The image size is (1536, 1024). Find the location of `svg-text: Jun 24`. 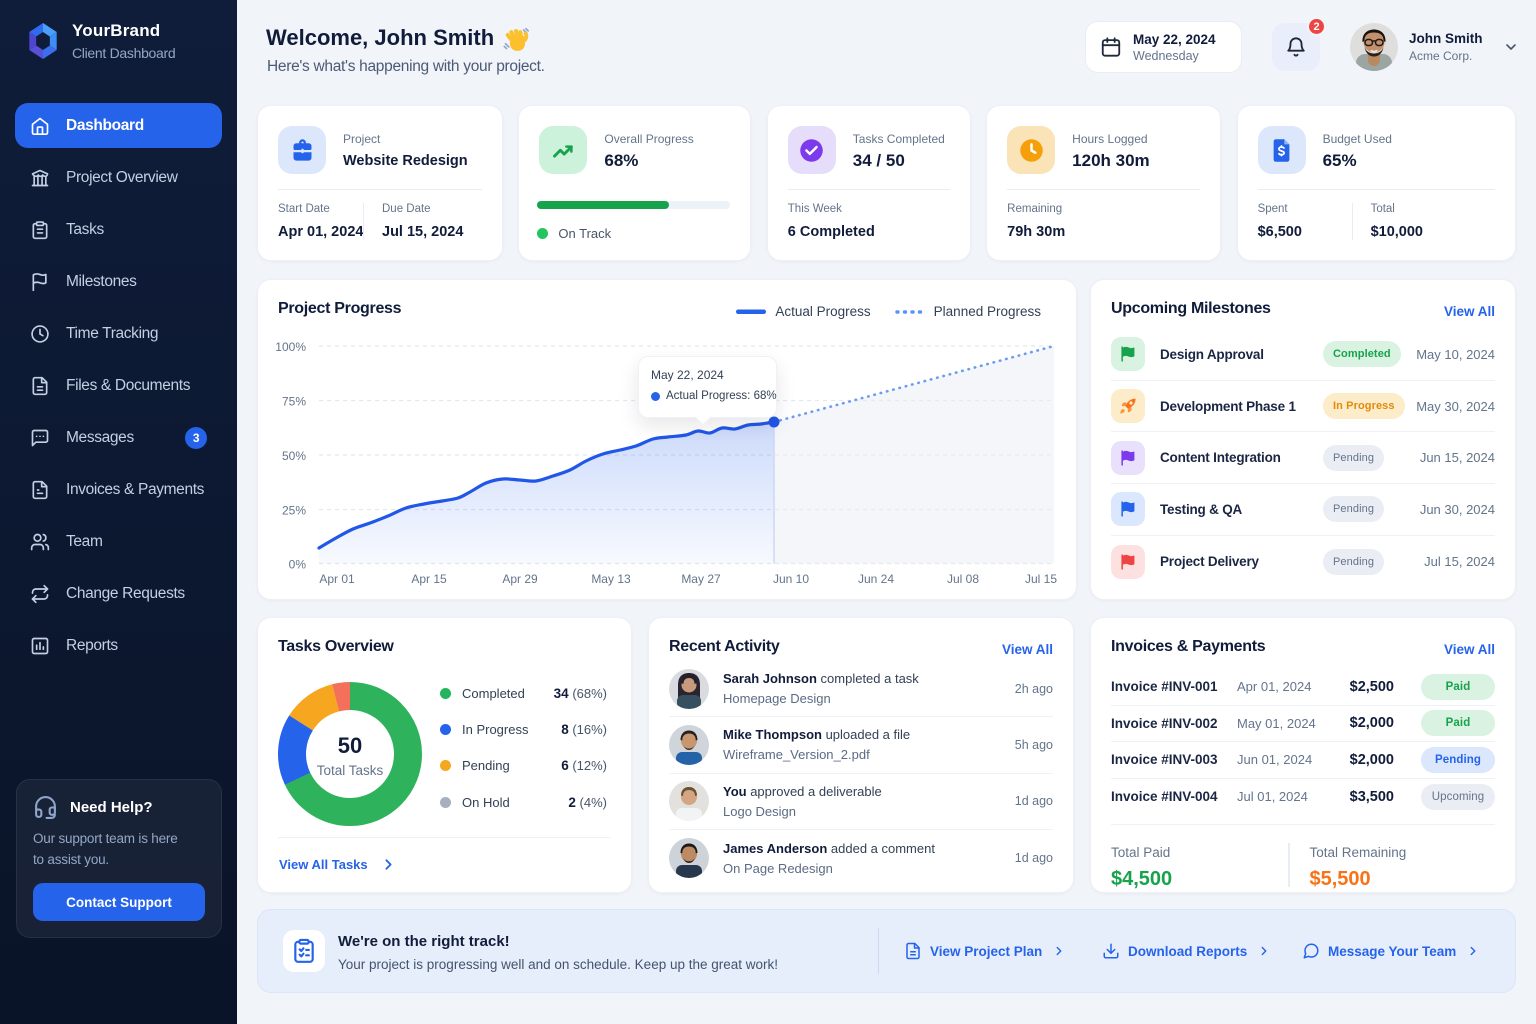

svg-text: Jun 24 is located at coordinates (876, 579).